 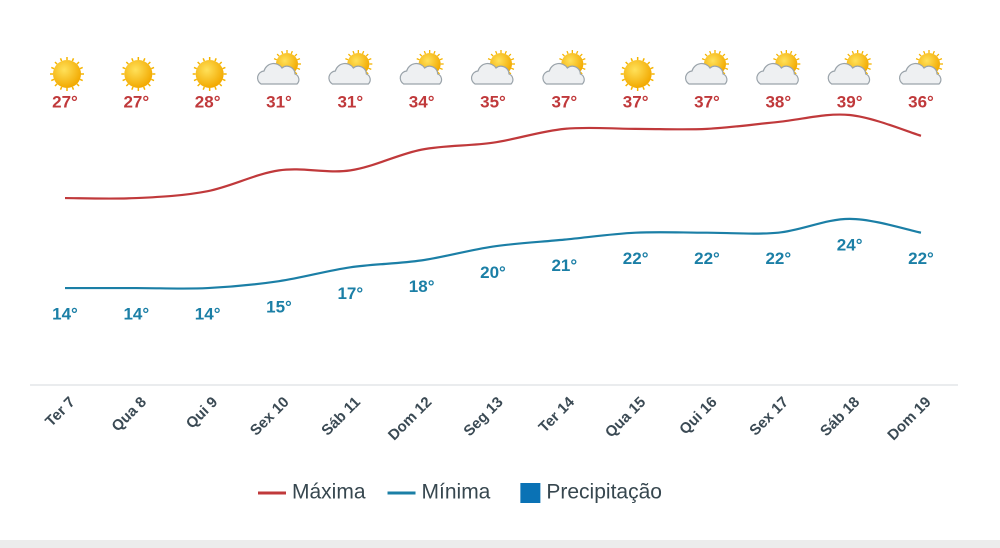 What do you see at coordinates (350, 293) in the screenshot?
I see `value-label: 17°` at bounding box center [350, 293].